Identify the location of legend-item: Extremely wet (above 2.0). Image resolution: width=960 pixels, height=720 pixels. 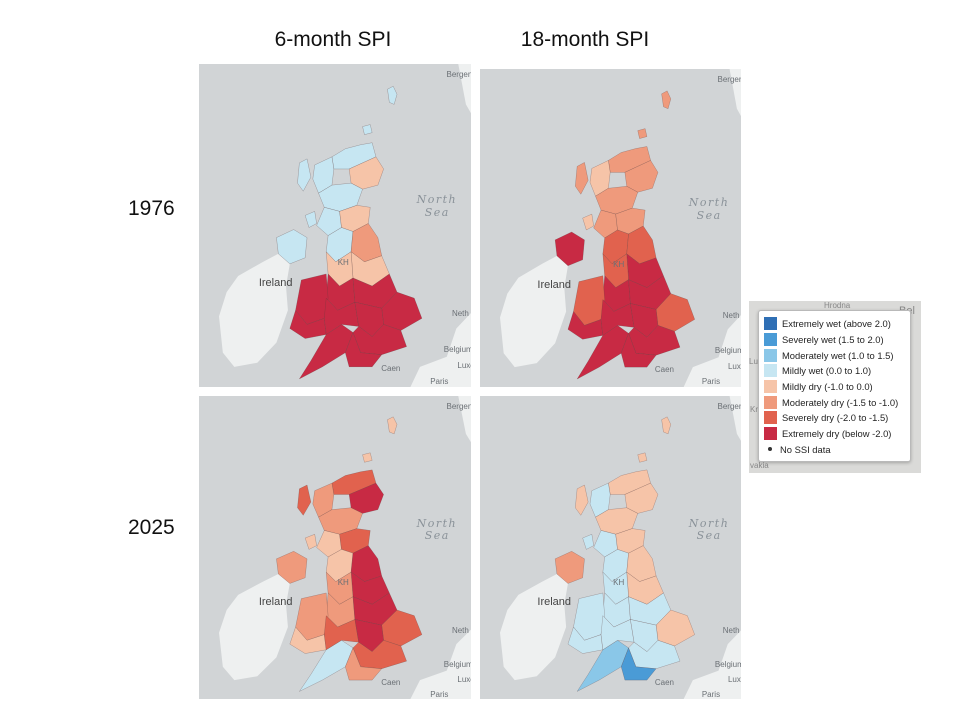
(834, 324).